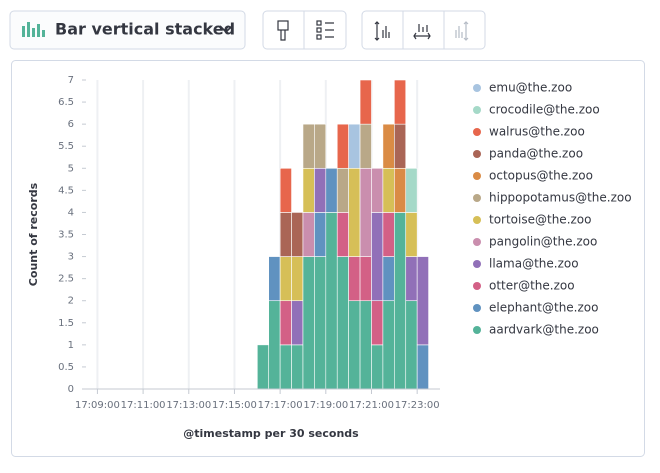 The image size is (660, 473). What do you see at coordinates (97, 405) in the screenshot?
I see `x-tick-label: 17:09:00` at bounding box center [97, 405].